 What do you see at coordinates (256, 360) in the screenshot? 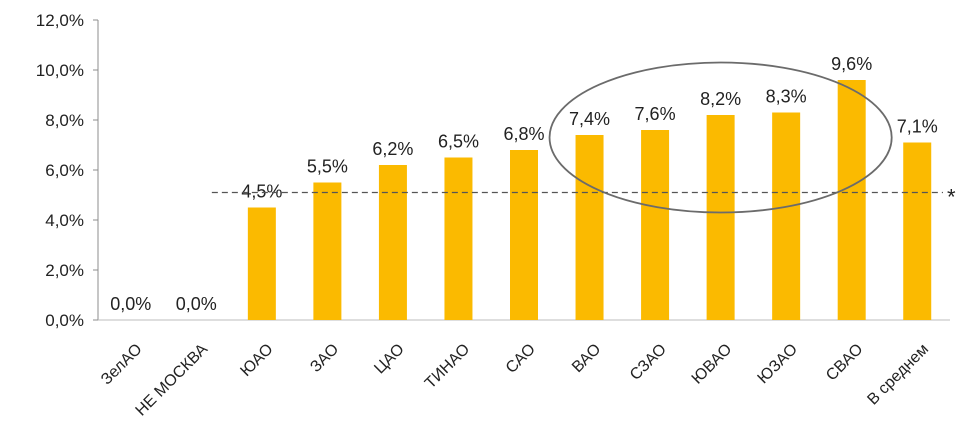
I see `category-label: ЮАО` at bounding box center [256, 360].